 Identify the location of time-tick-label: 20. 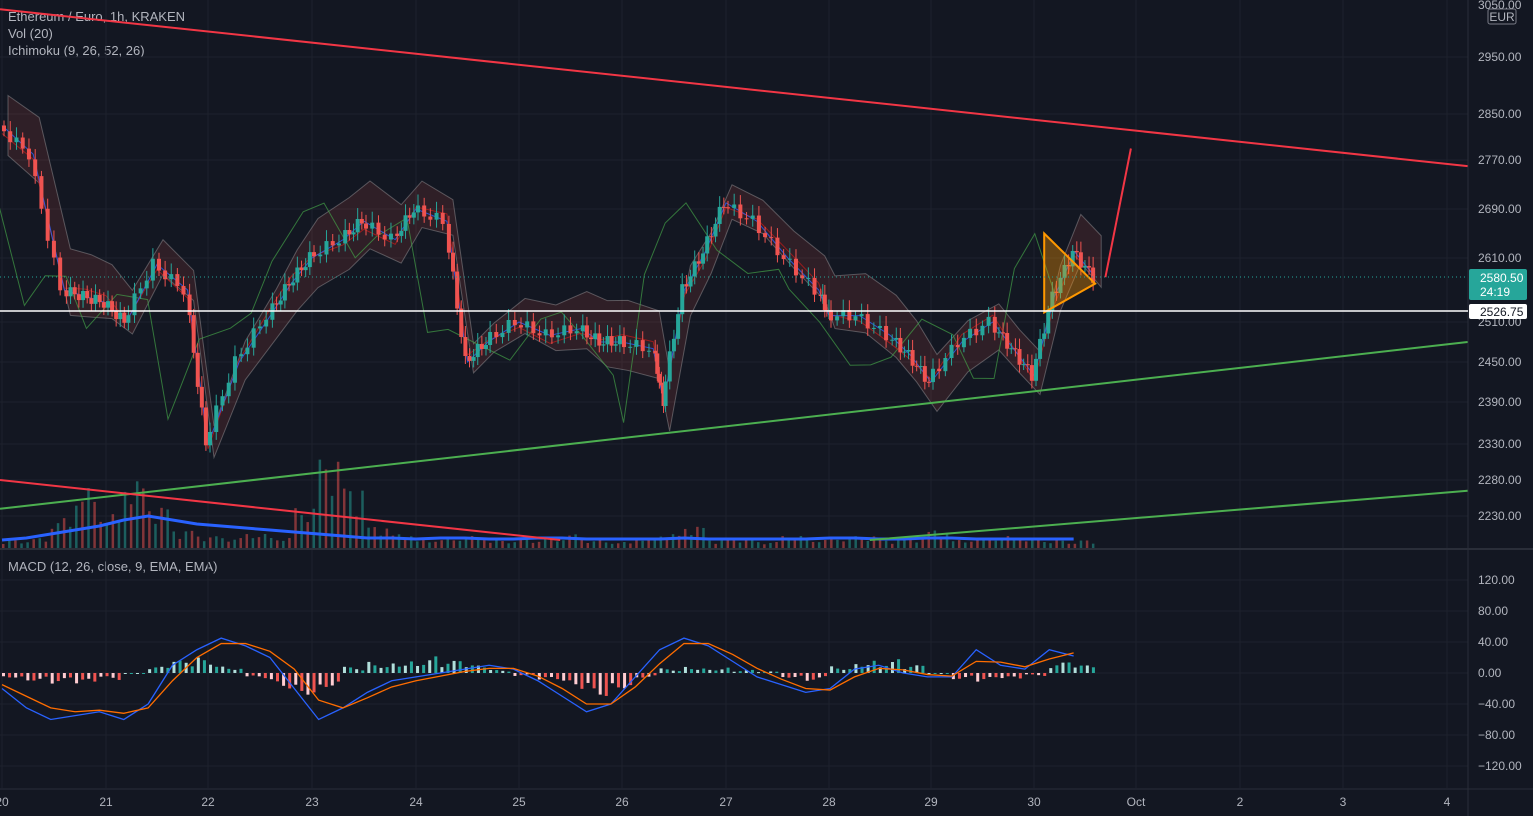
(4, 802).